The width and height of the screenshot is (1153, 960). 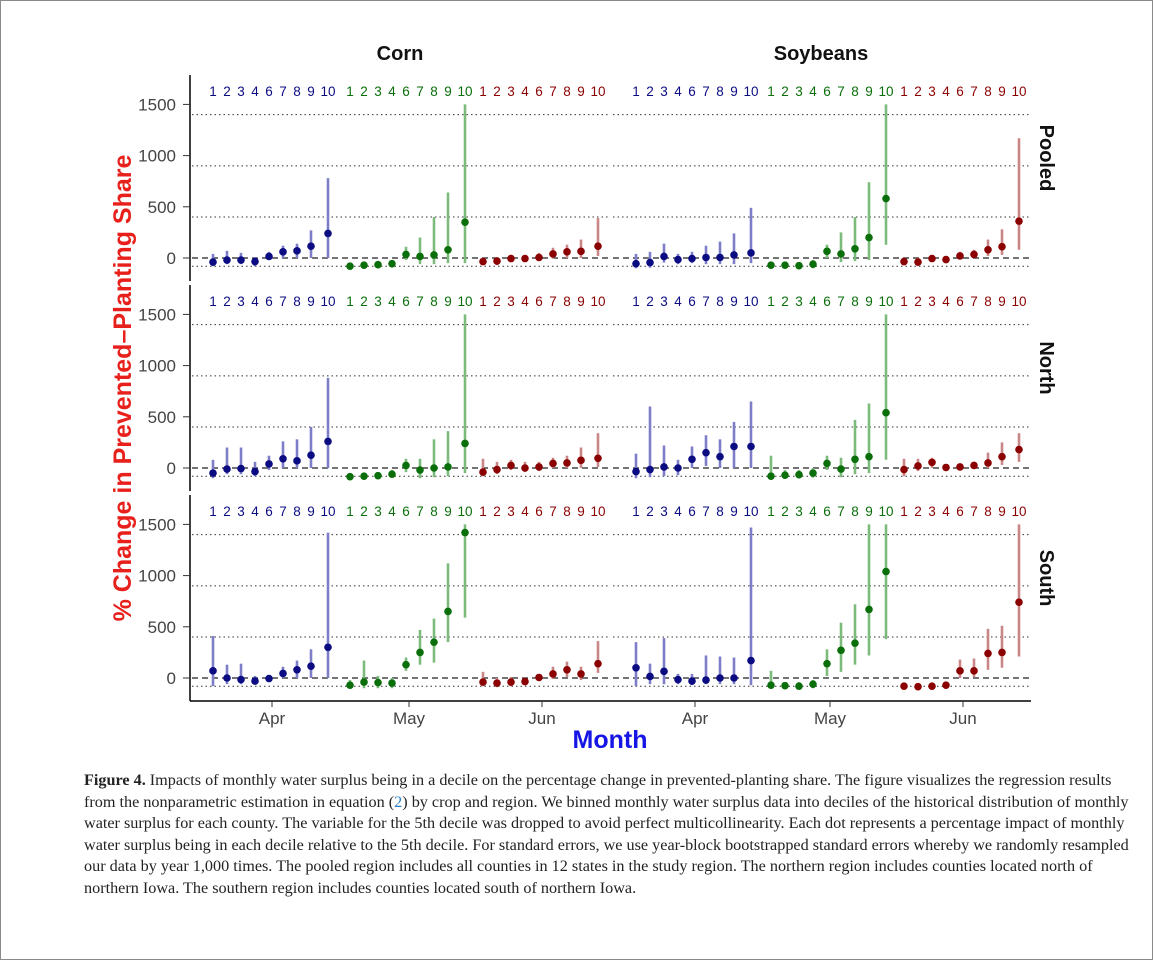 What do you see at coordinates (695, 718) in the screenshot?
I see `x-tick-label-apr: Apr` at bounding box center [695, 718].